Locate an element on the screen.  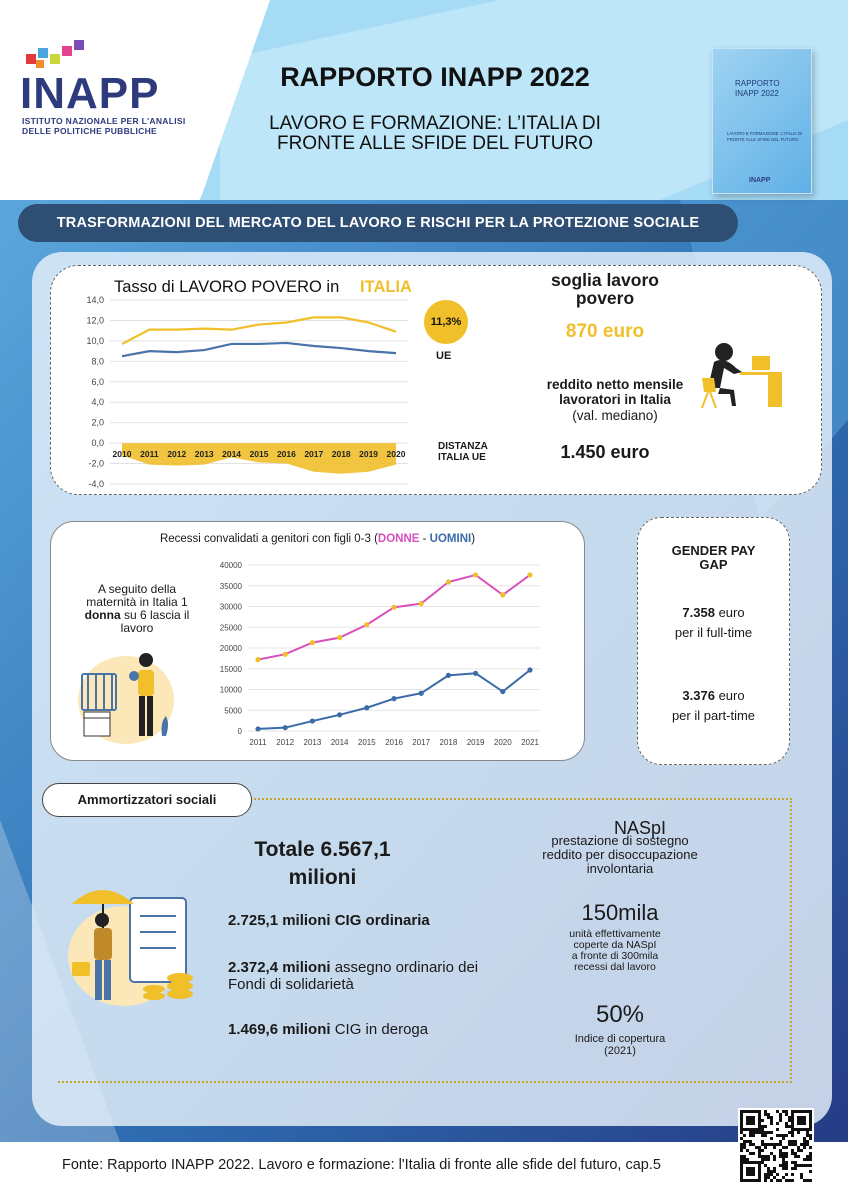
gap-parttime-unit: euro is located at coordinates (729, 695).